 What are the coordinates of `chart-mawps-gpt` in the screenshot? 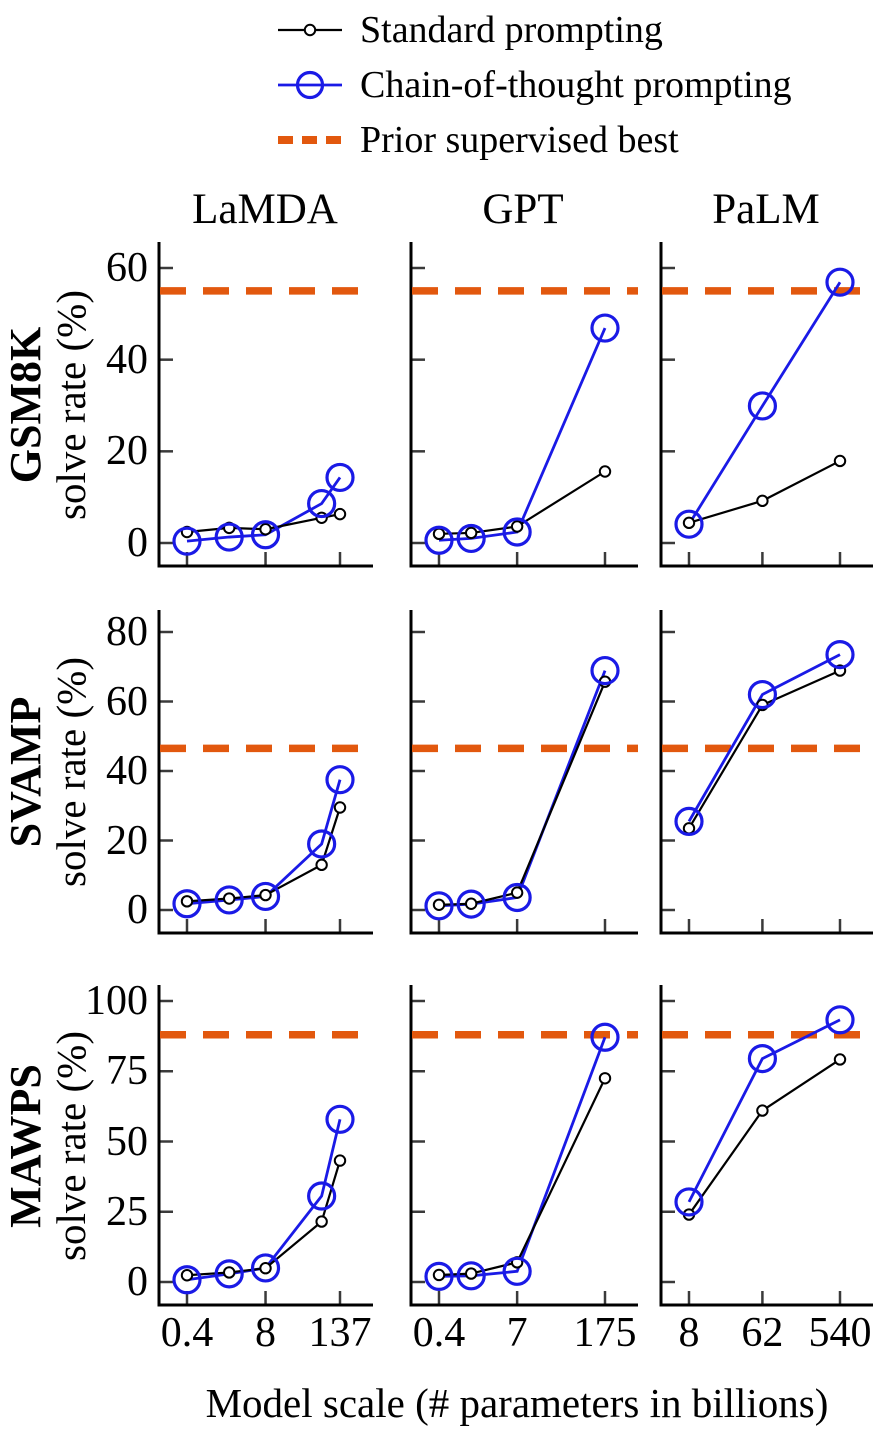 It's located at (523, 1146).